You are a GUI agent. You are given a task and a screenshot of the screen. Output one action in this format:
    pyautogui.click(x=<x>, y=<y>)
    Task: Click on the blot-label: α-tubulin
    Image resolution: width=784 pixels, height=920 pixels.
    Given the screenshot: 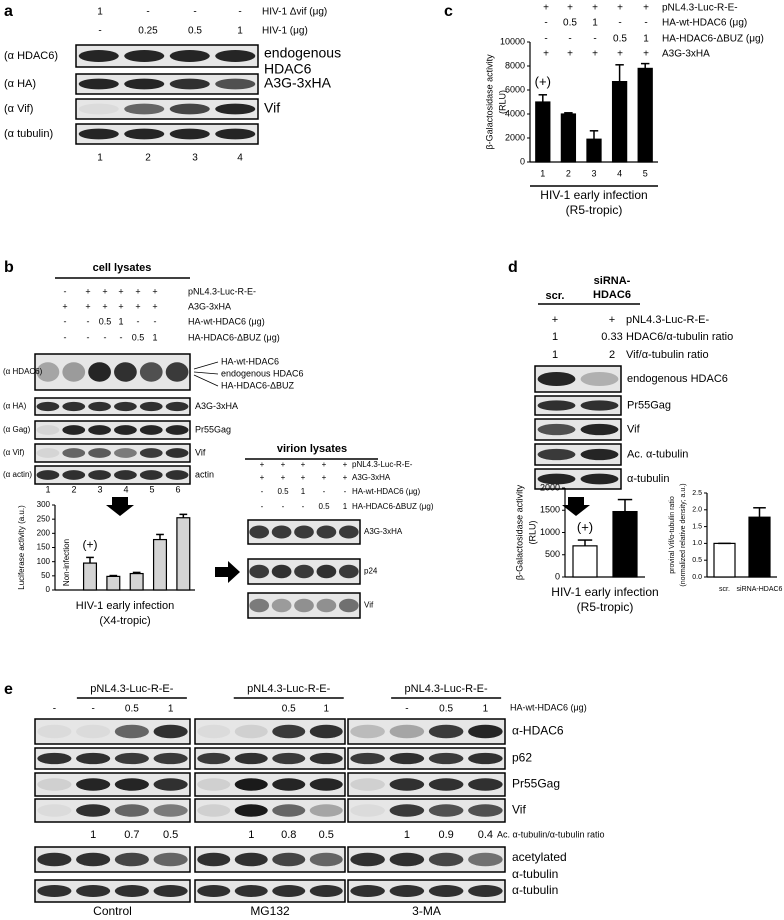 What is the action you would take?
    pyautogui.click(x=535, y=874)
    